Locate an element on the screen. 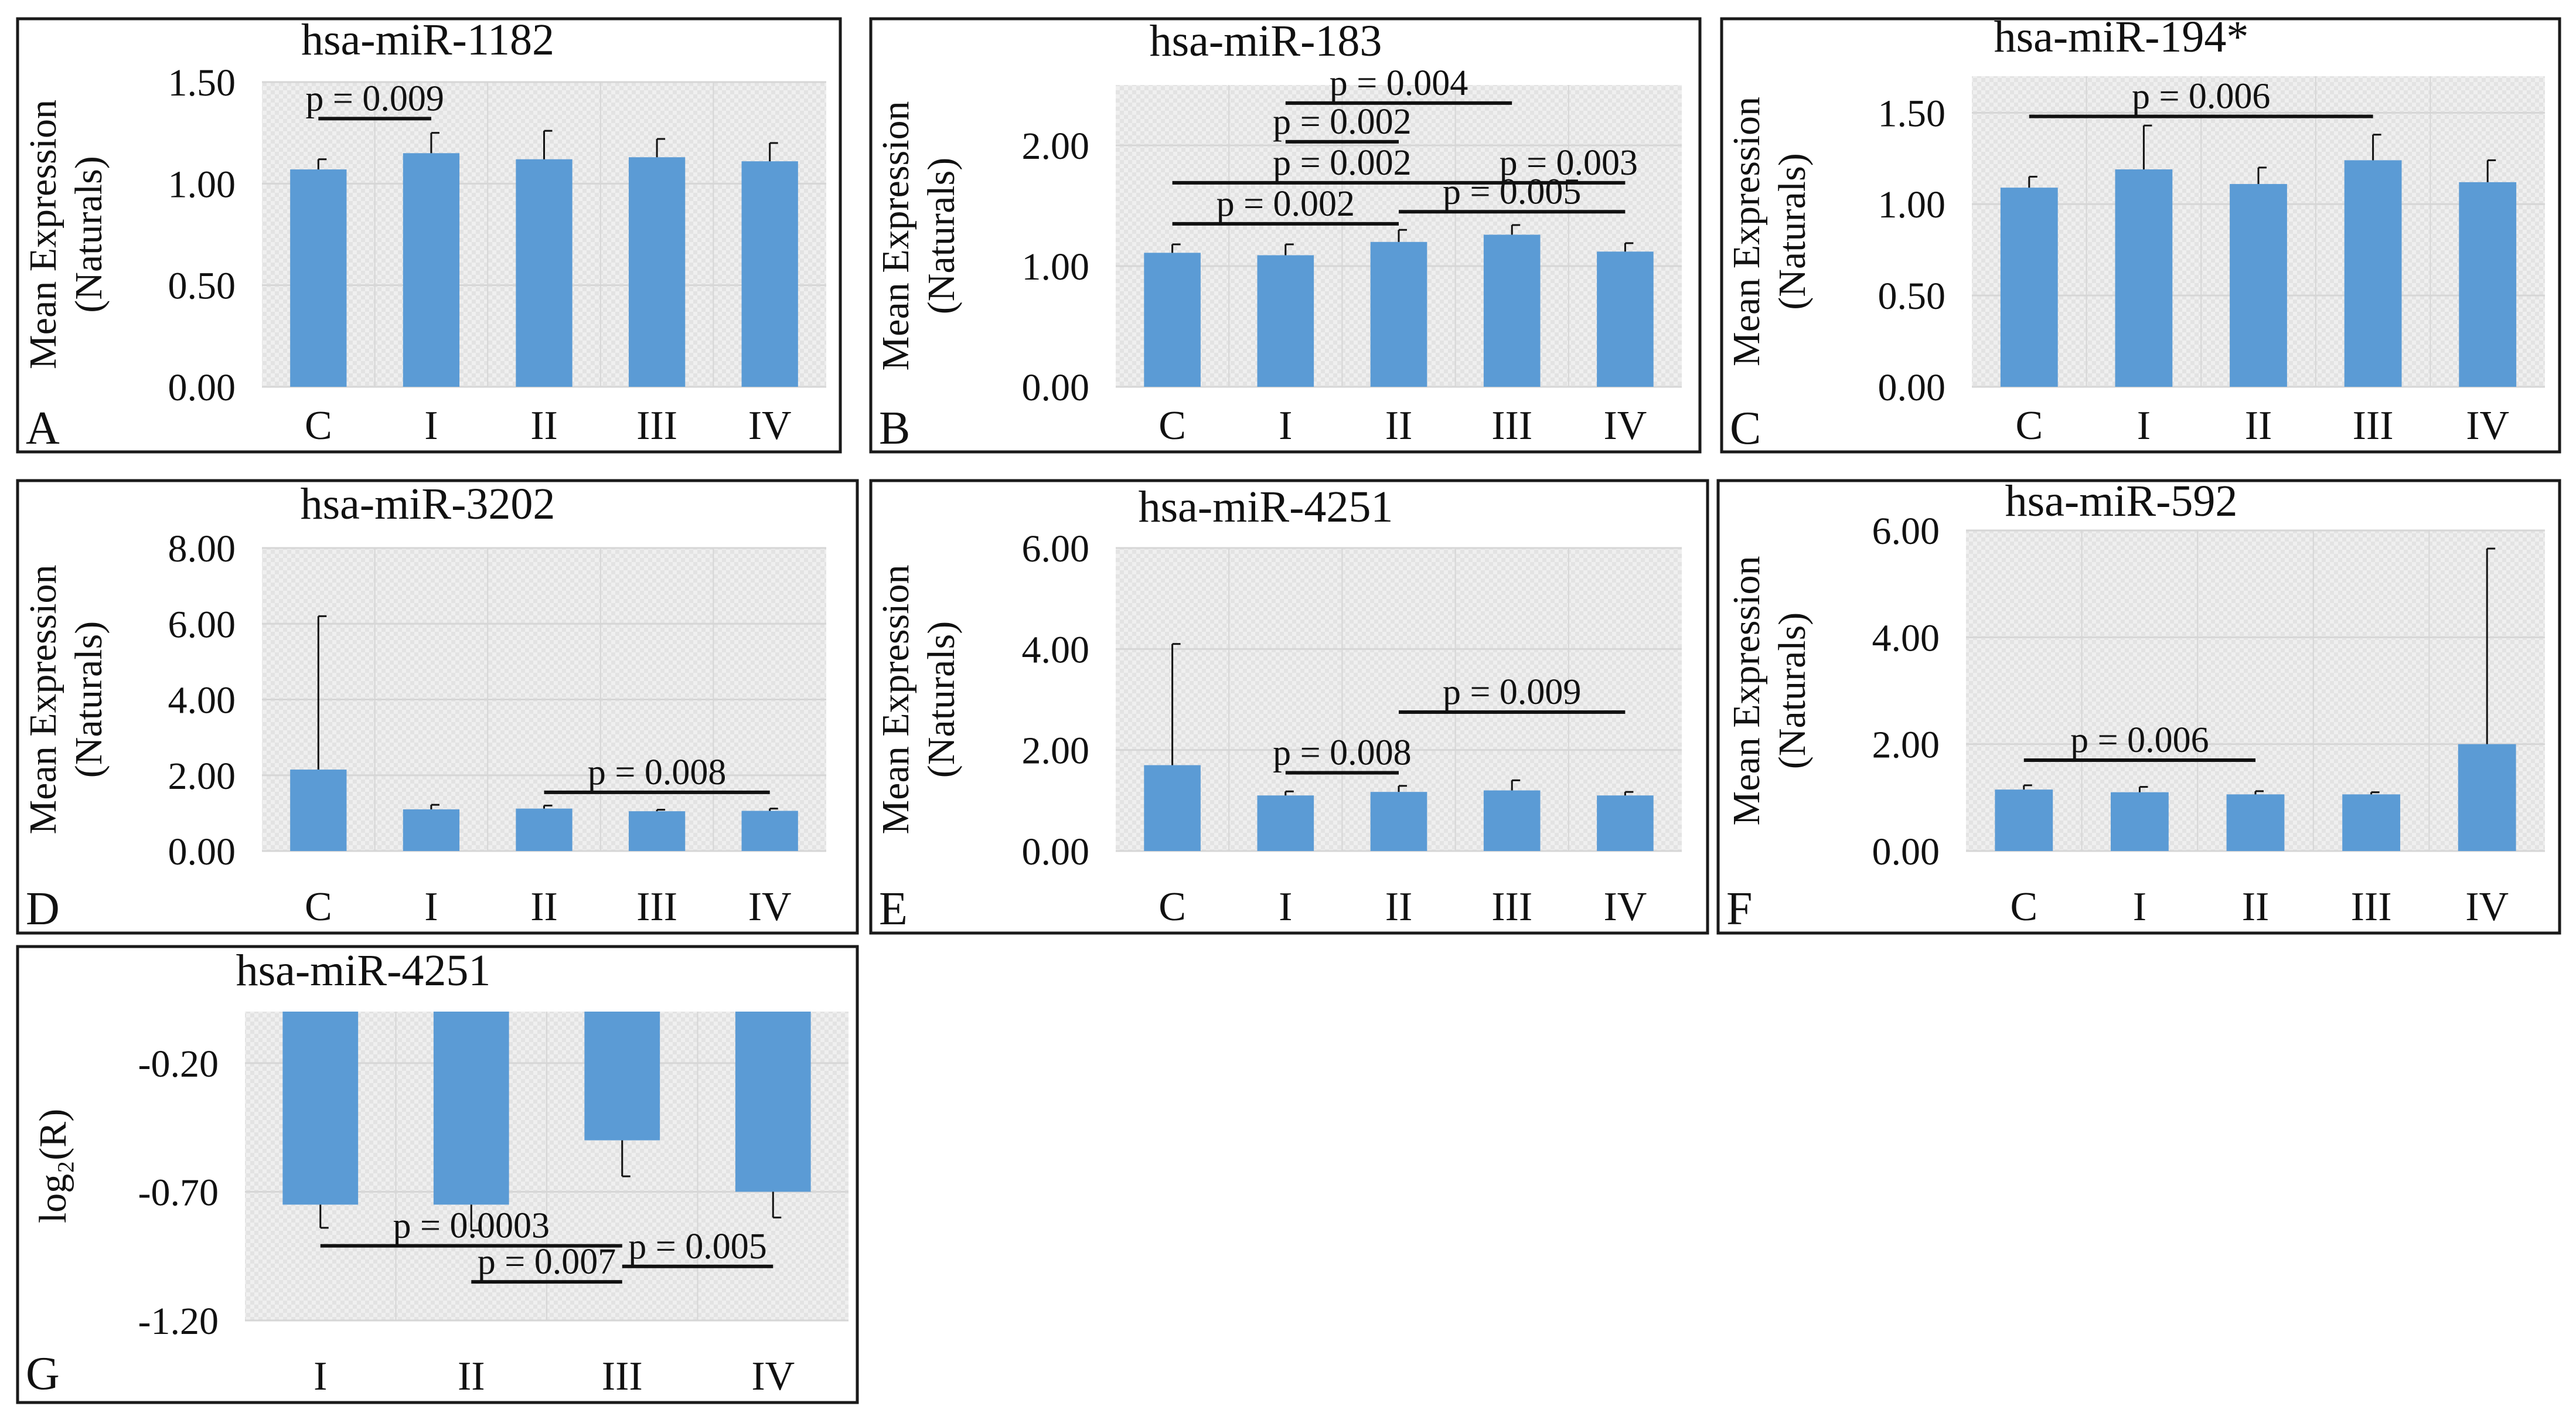  panel-letter: G is located at coordinates (43, 1374).